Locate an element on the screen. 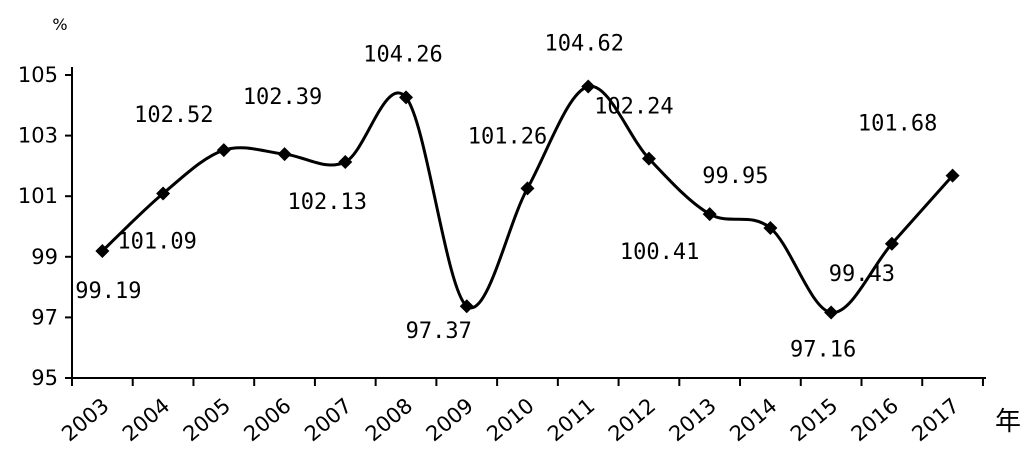 This screenshot has height=462, width=1026. x-tick-label: 2010 is located at coordinates (510, 419).